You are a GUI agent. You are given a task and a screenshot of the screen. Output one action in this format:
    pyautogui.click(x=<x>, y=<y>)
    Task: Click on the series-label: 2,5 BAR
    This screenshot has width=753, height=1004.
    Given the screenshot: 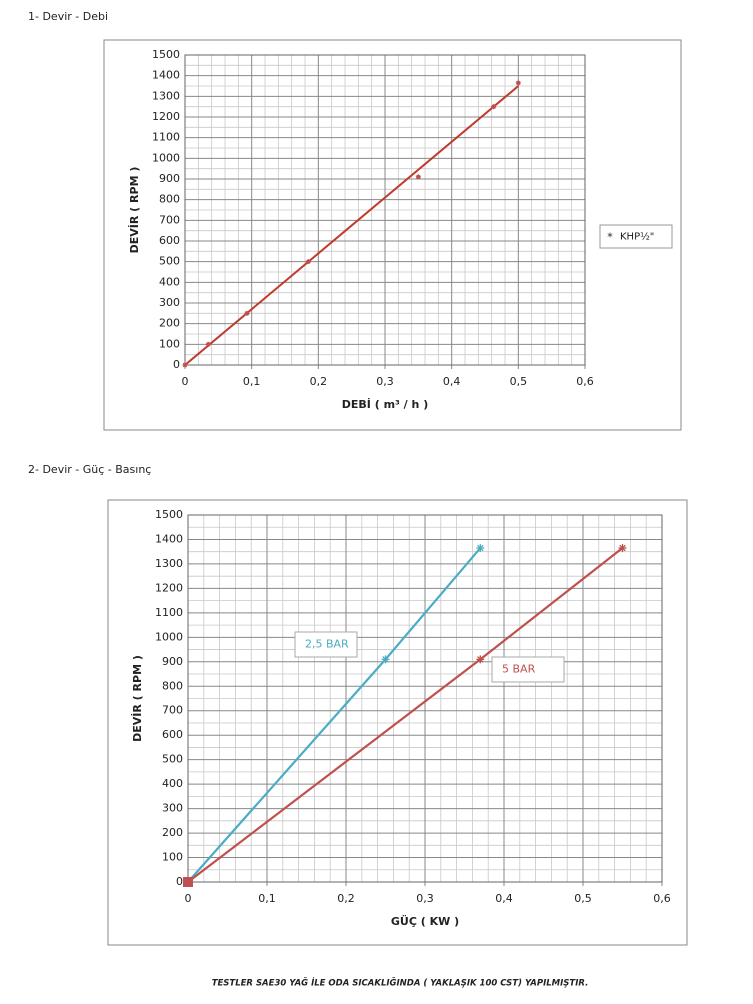 What is the action you would take?
    pyautogui.click(x=327, y=644)
    